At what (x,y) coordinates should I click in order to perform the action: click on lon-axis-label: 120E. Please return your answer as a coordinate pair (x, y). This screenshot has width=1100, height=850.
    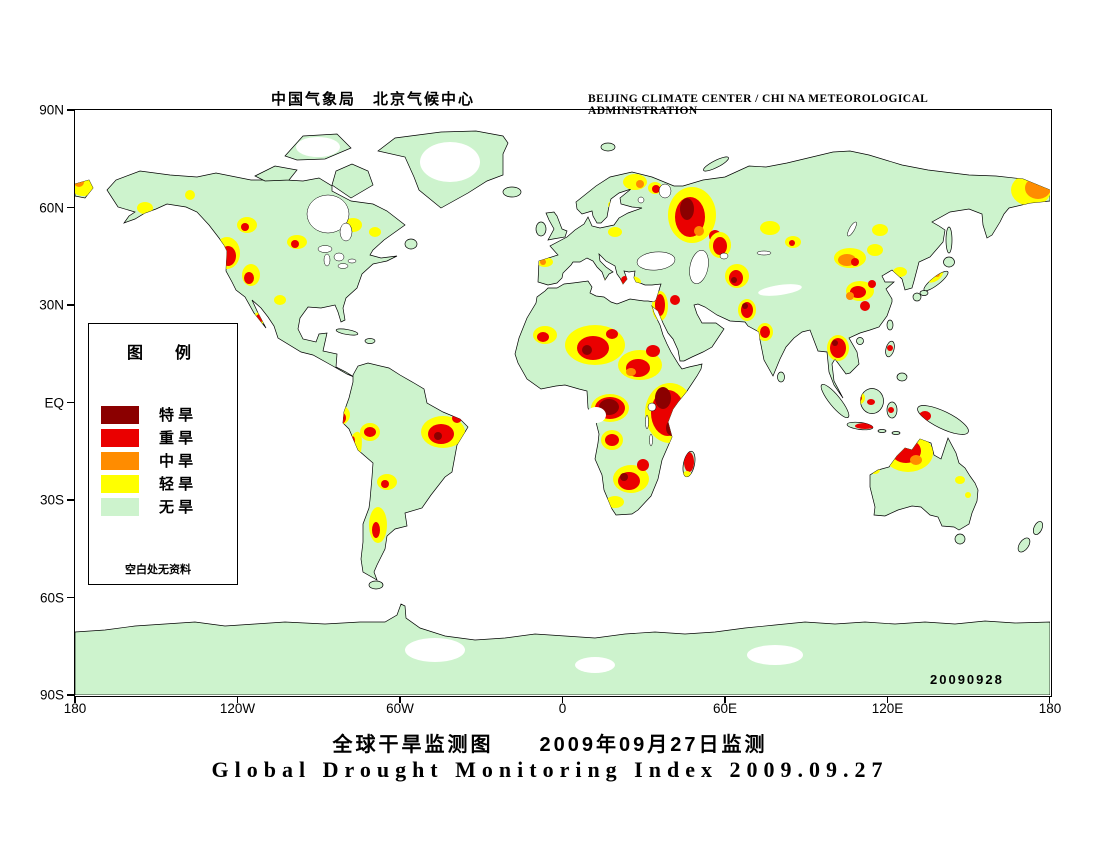
    Looking at the image, I should click on (887, 708).